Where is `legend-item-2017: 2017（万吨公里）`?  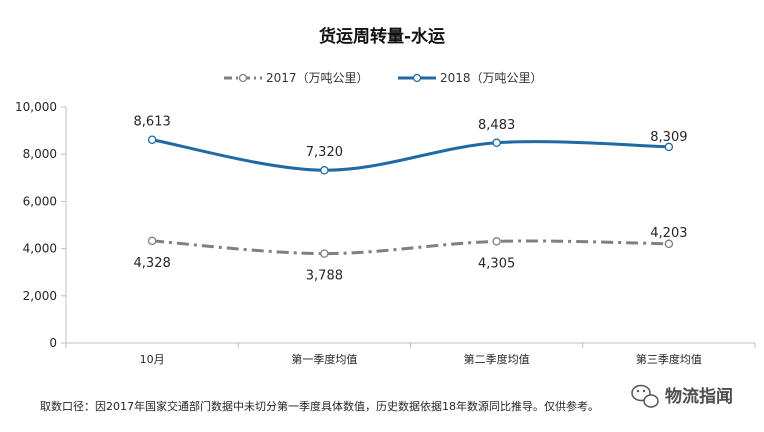 legend-item-2017: 2017（万吨公里） is located at coordinates (296, 78).